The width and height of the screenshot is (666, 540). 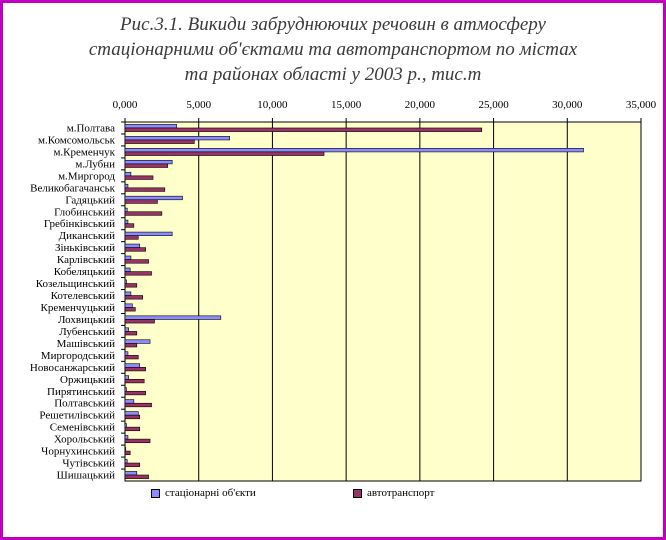 I want to click on category-label: Гребінківський, so click(x=79, y=224).